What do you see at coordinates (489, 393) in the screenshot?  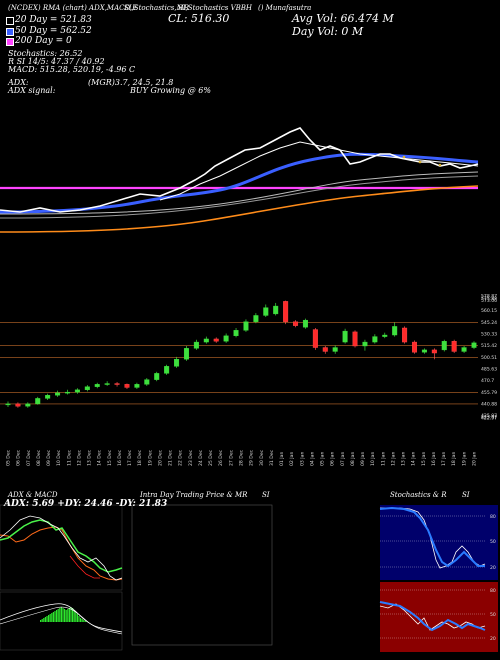 I see `price-tick-label: 455.79` at bounding box center [489, 393].